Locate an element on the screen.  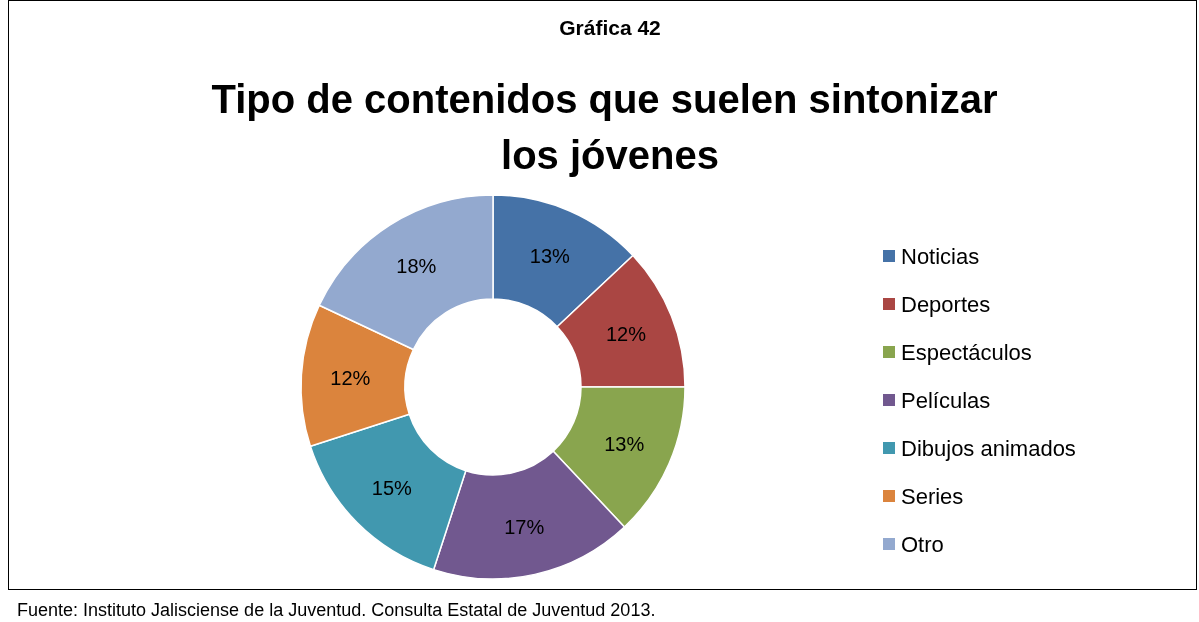
legend-label: Series is located at coordinates (932, 496).